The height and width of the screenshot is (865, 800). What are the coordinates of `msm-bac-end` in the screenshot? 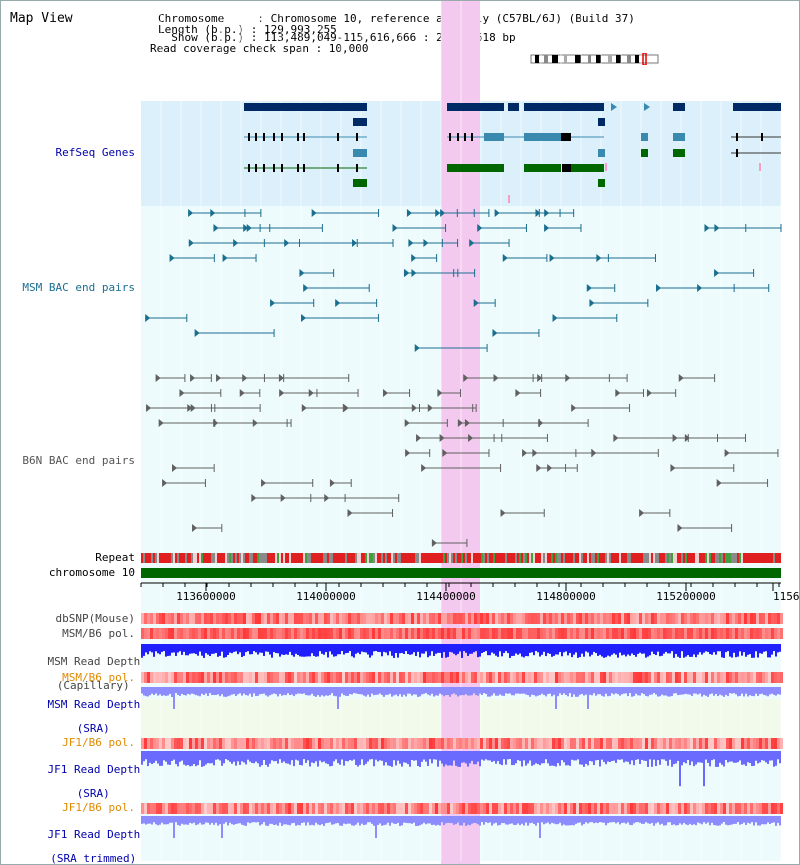 It's located at (426, 243).